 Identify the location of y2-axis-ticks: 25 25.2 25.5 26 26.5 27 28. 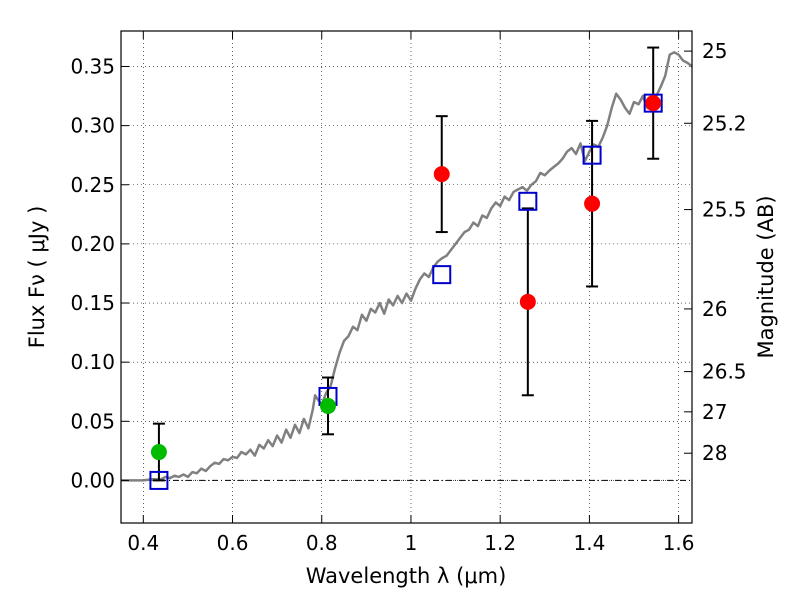
(715, 252).